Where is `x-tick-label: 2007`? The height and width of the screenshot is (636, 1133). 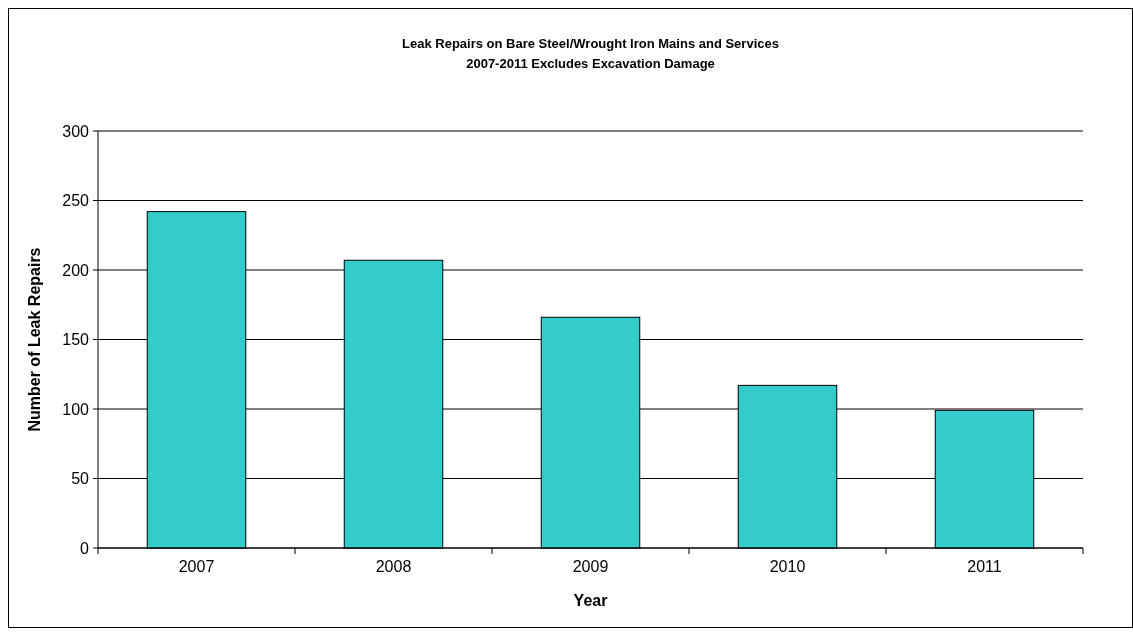 x-tick-label: 2007 is located at coordinates (196, 566).